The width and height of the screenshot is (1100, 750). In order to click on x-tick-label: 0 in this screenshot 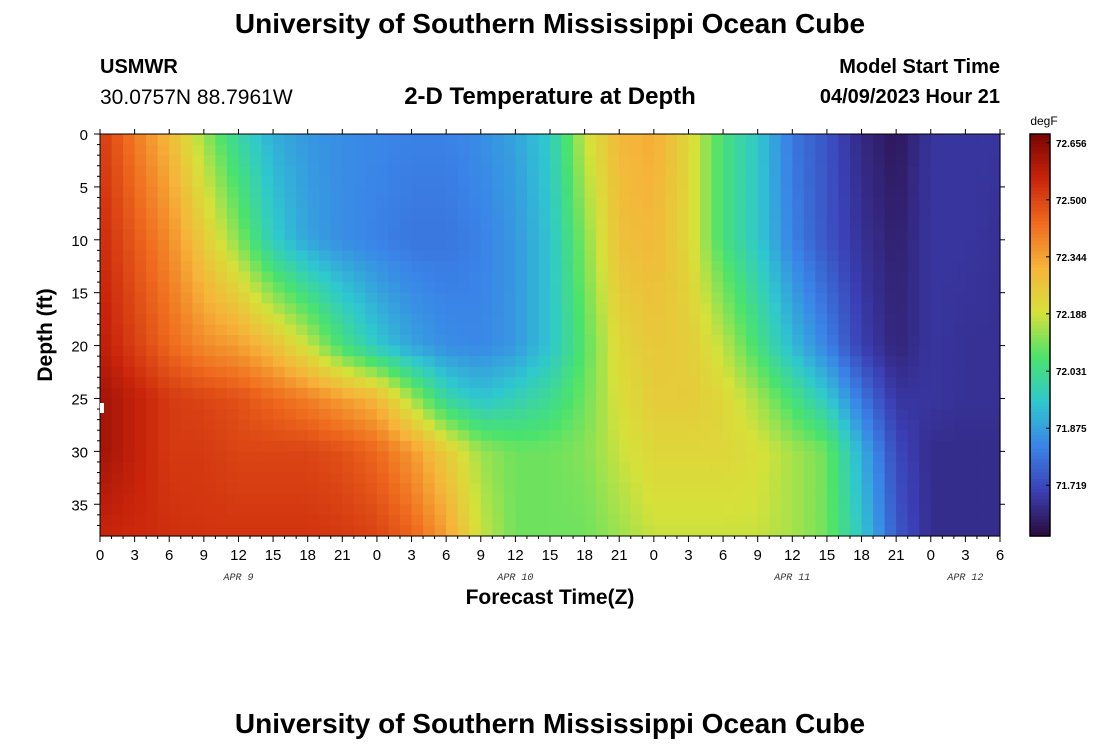, I will do `click(654, 555)`.